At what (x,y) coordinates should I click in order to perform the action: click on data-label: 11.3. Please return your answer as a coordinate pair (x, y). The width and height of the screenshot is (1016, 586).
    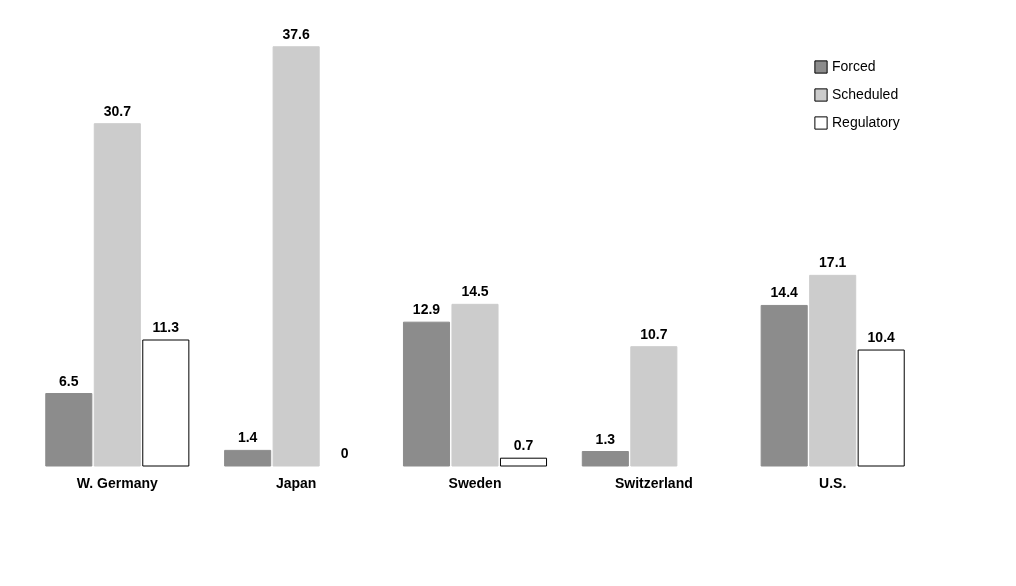
    Looking at the image, I should click on (166, 327).